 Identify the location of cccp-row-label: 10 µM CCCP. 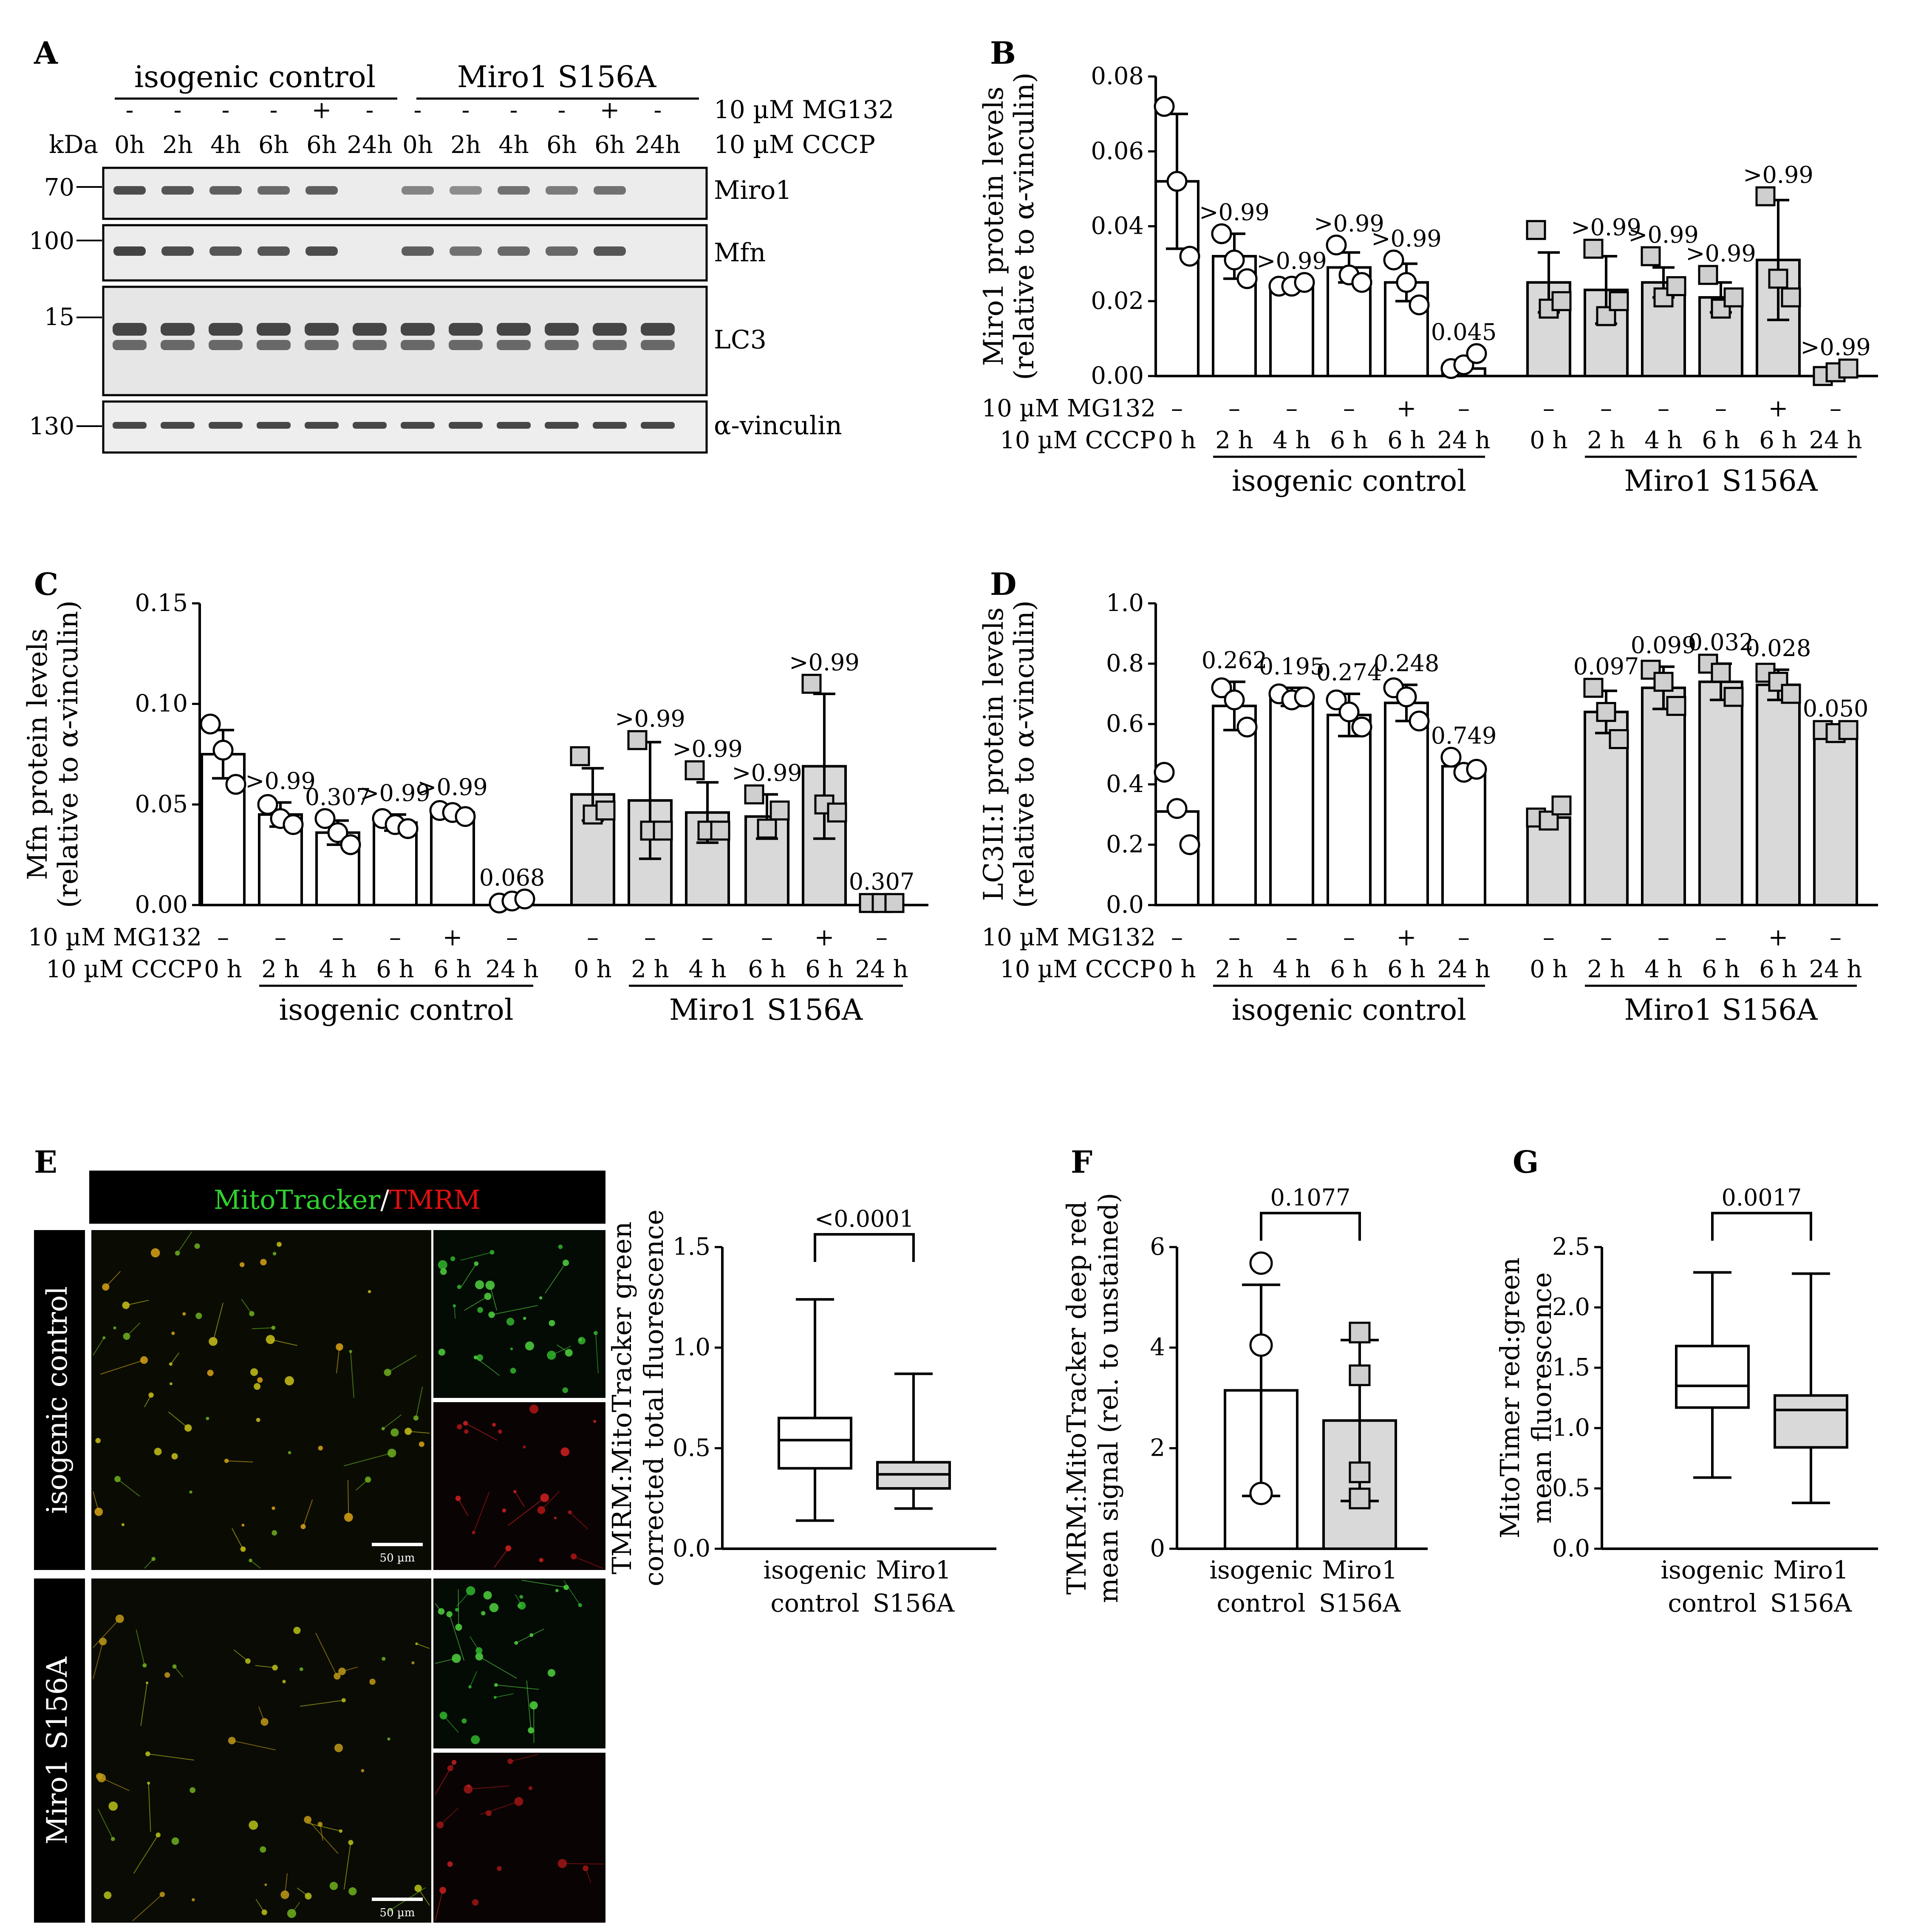
(1078, 440).